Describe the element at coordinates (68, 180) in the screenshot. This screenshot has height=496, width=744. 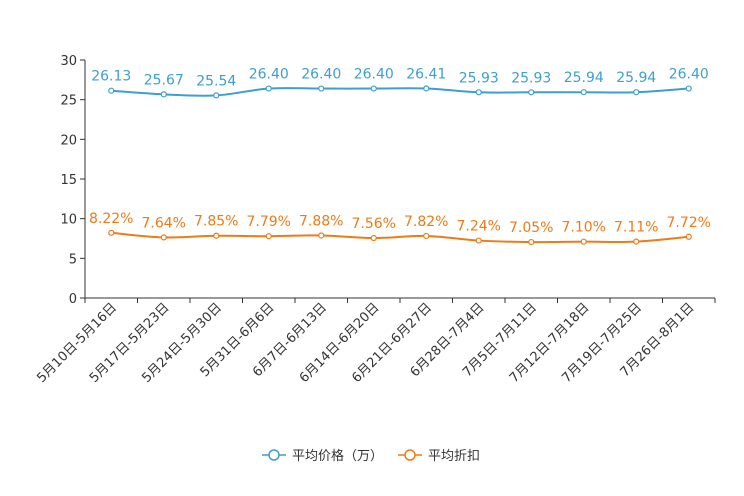
I see `y-tick-label: 15` at that location.